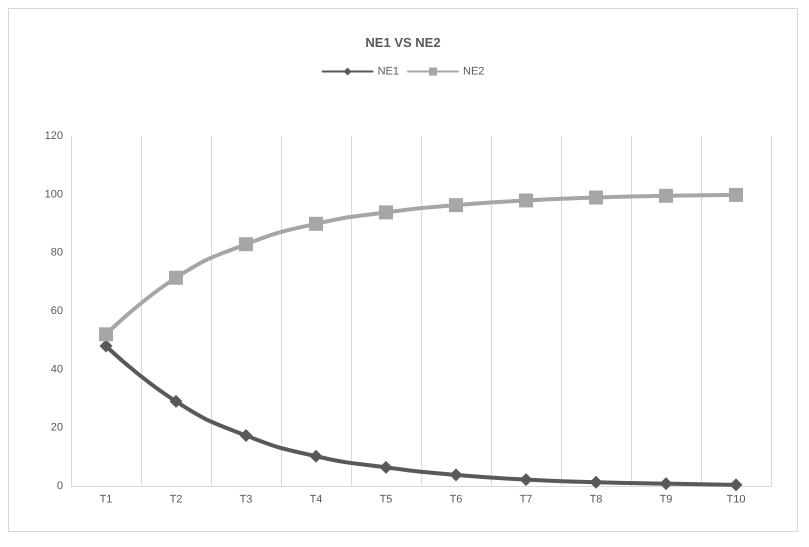 Image resolution: width=809 pixels, height=547 pixels. Describe the element at coordinates (473, 72) in the screenshot. I see `legend-label: NE2` at that location.